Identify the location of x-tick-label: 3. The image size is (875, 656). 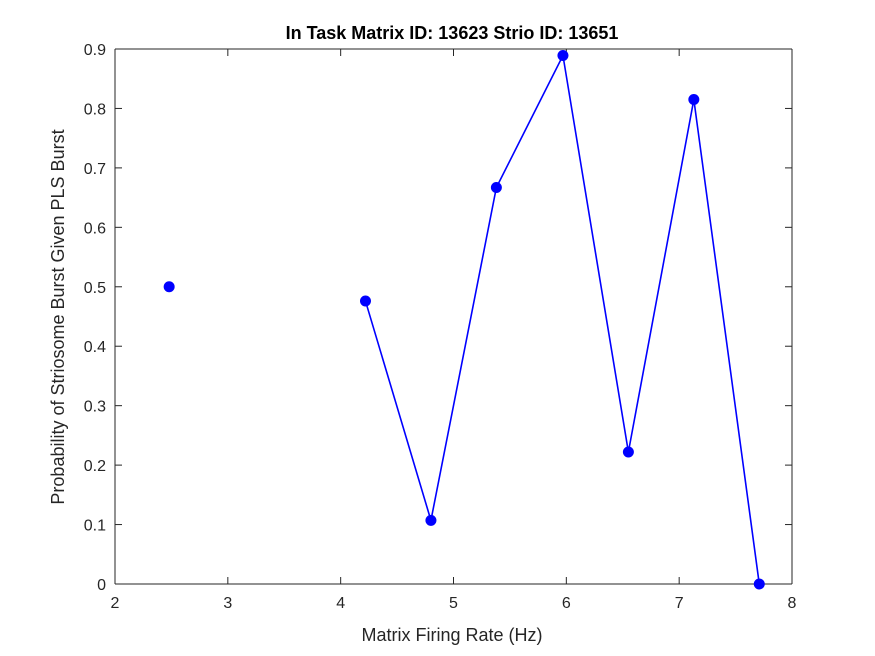
(227, 603).